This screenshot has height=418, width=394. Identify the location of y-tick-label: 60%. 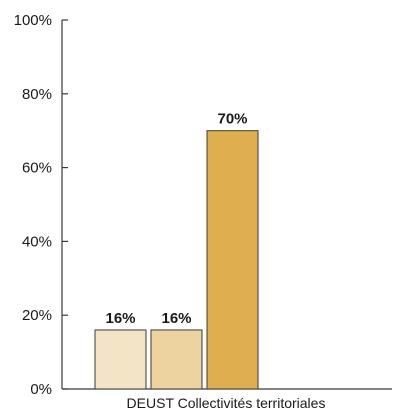
(37, 168).